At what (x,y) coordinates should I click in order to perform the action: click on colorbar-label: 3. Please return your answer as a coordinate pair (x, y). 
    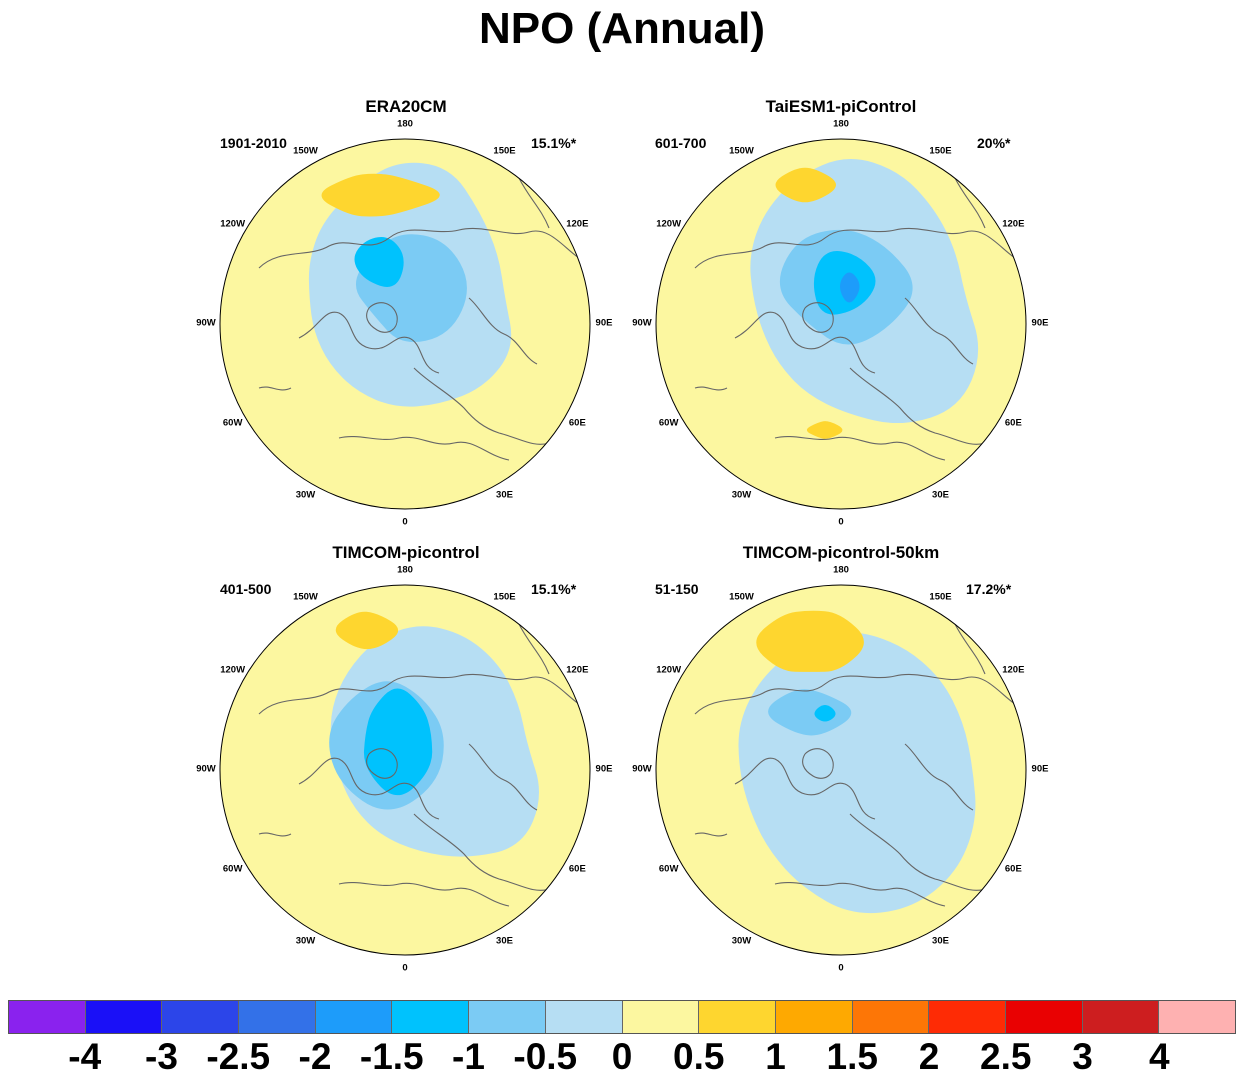
    Looking at the image, I should click on (1082, 1056).